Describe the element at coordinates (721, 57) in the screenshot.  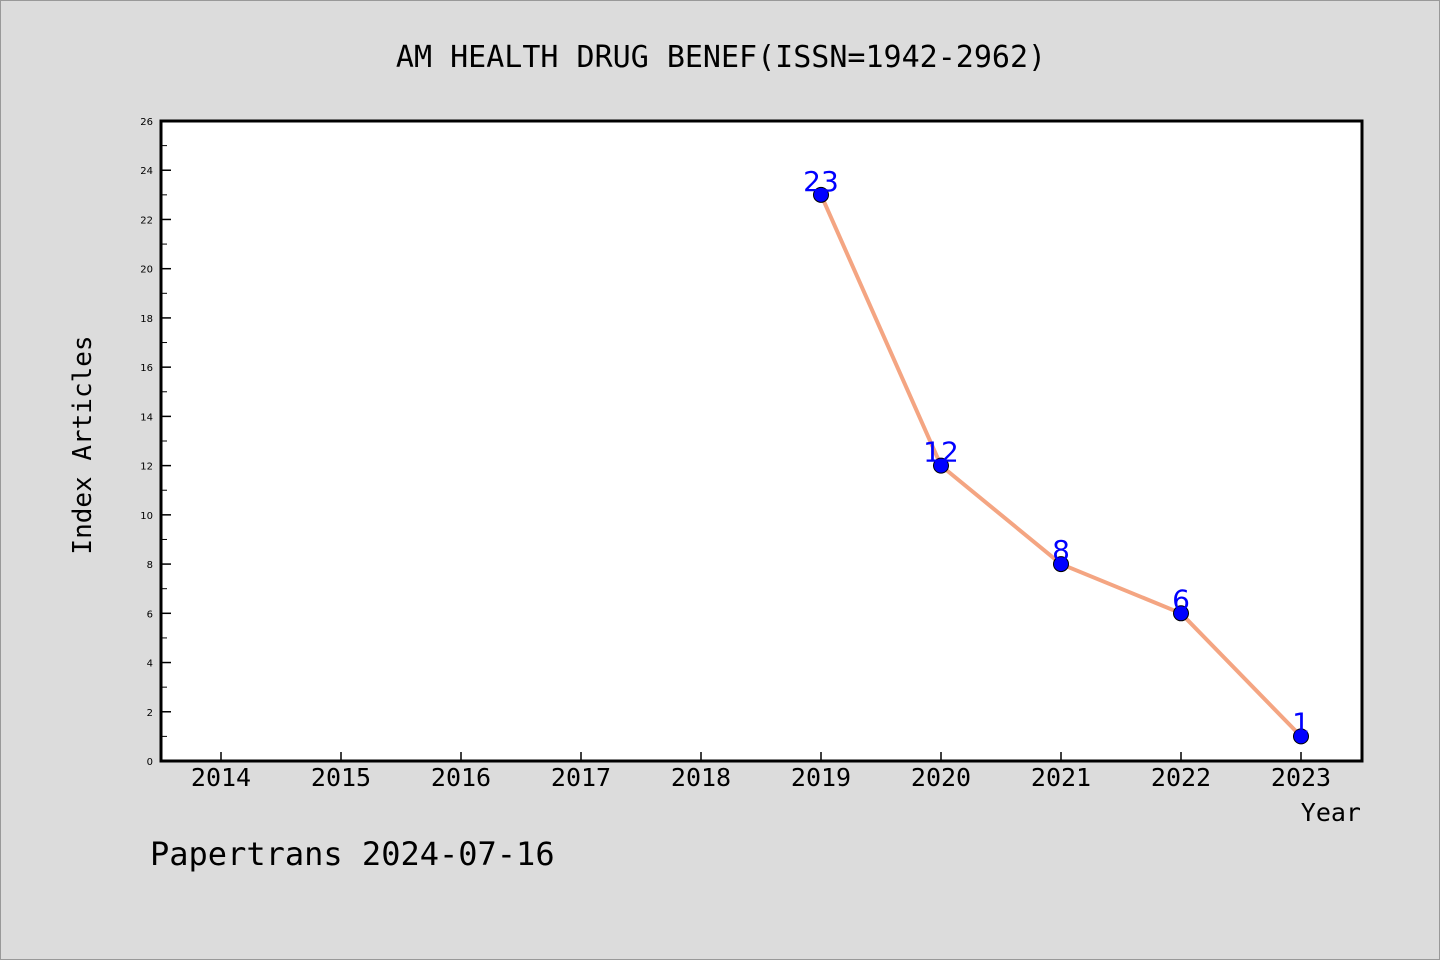
I see `chart-title: AM HEALTH DRUG BENEF(ISSN=1942-2962)` at that location.